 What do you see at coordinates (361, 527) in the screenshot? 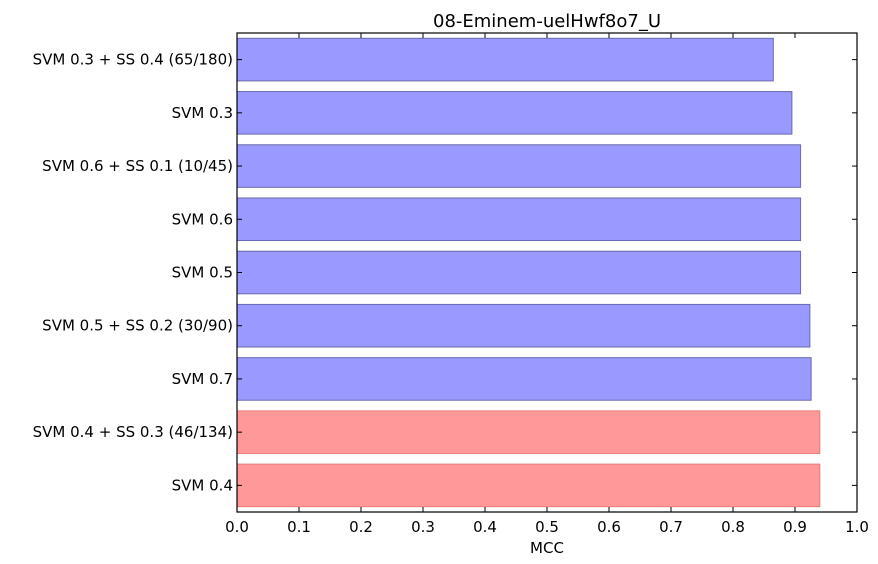
I see `x-tick-label: 0.2` at bounding box center [361, 527].